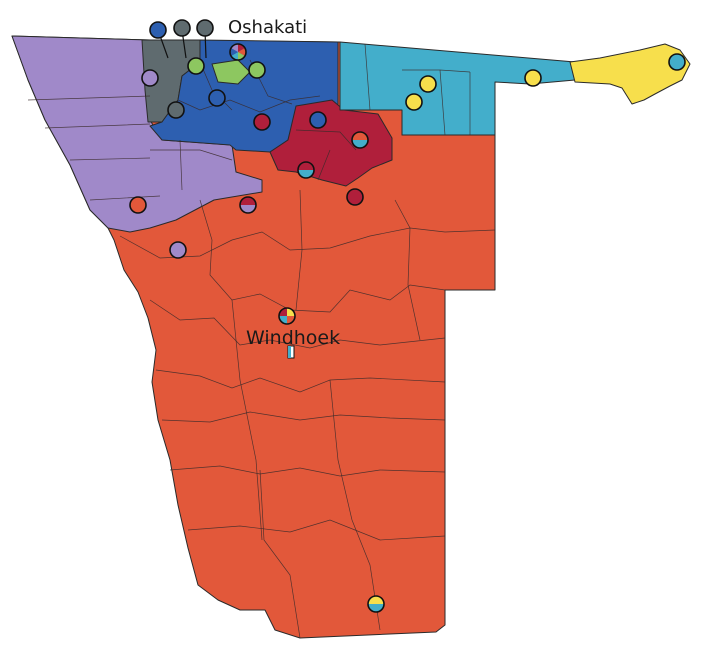 Image resolution: width=720 pixels, height=655 pixels. I want to click on marker-oshakati-pie, so click(238, 52).